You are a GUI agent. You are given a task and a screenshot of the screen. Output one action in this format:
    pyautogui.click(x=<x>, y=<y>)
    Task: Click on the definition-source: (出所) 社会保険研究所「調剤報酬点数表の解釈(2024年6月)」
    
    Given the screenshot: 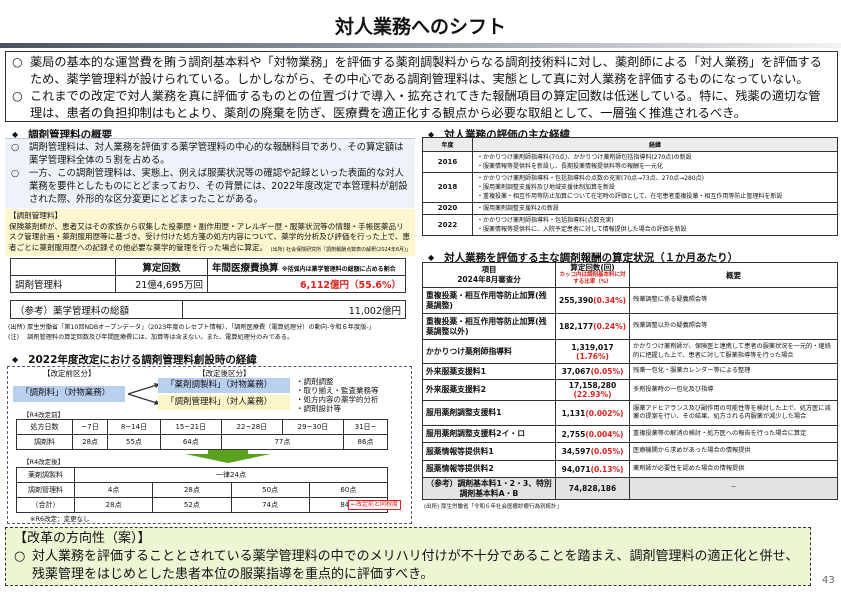 What is the action you would take?
    pyautogui.click(x=340, y=249)
    